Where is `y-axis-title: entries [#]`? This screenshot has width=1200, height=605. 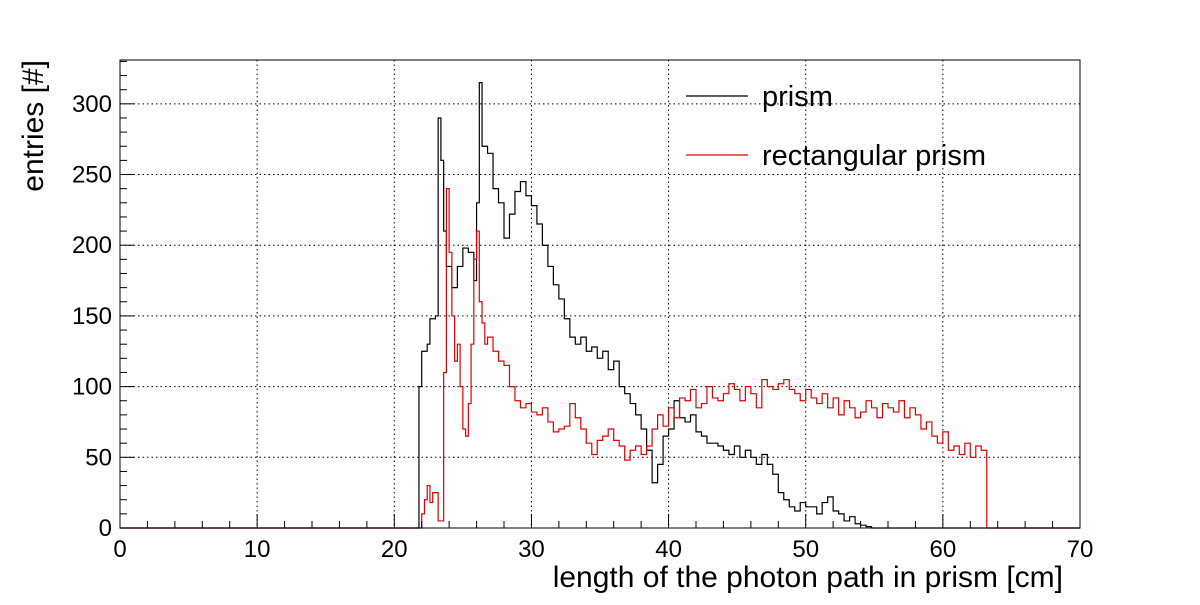
y-axis-title: entries [#] is located at coordinates (33, 126).